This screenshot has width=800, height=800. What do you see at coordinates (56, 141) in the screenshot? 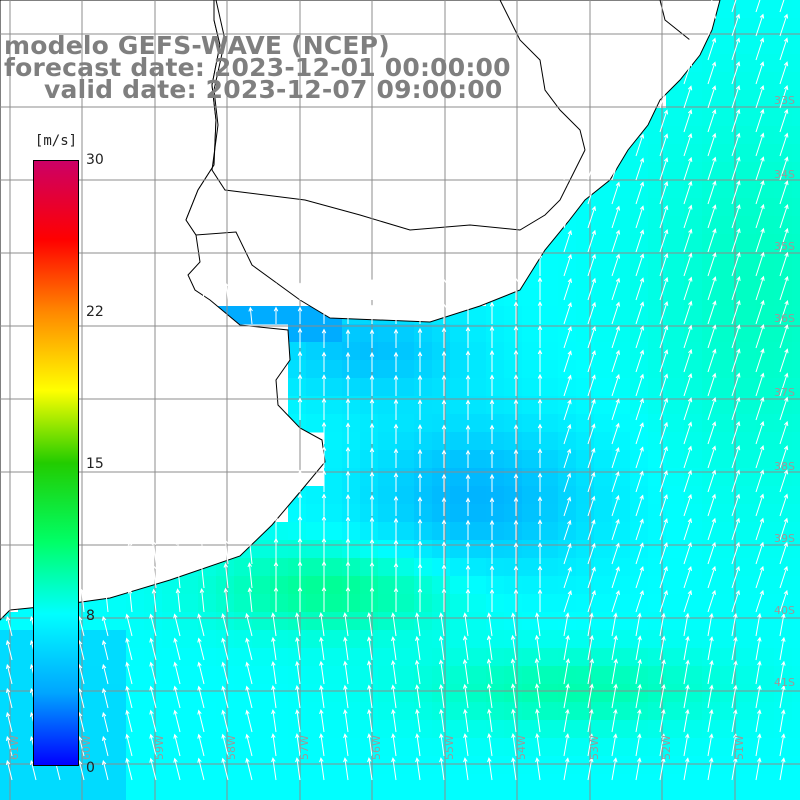
I see `colorbar-unit: [m/s]` at bounding box center [56, 141].